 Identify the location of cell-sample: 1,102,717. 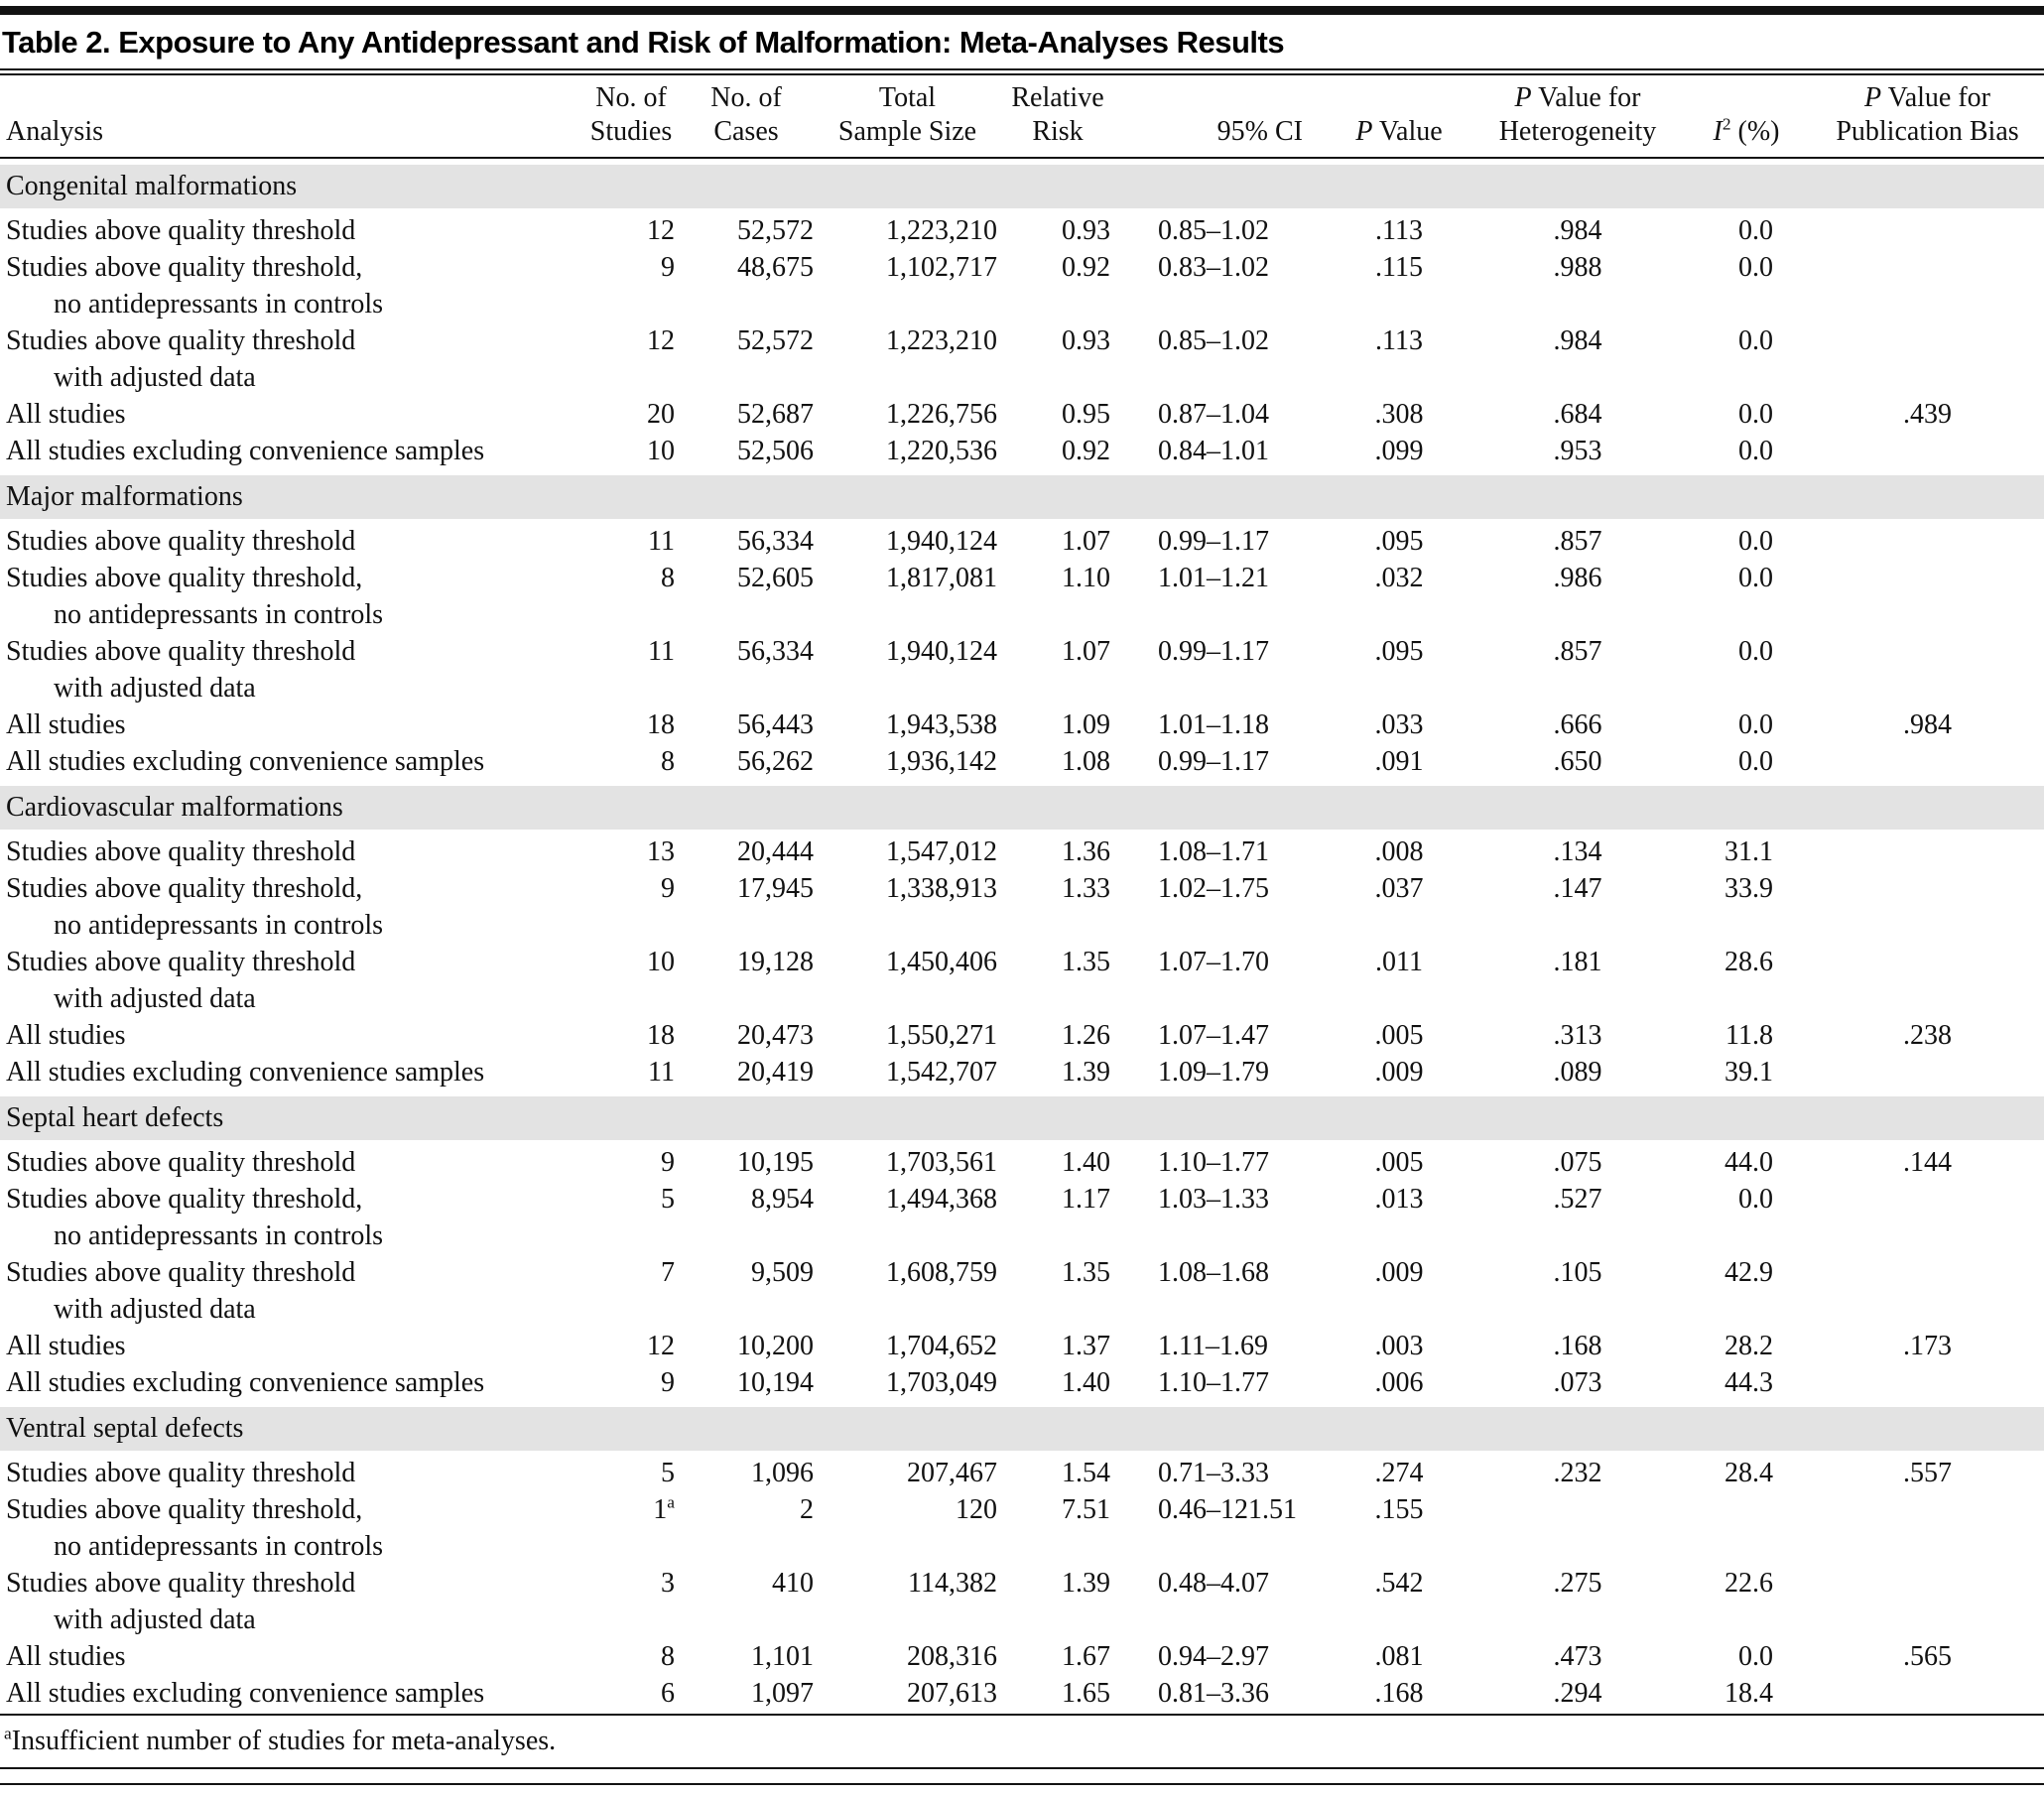
(941, 267).